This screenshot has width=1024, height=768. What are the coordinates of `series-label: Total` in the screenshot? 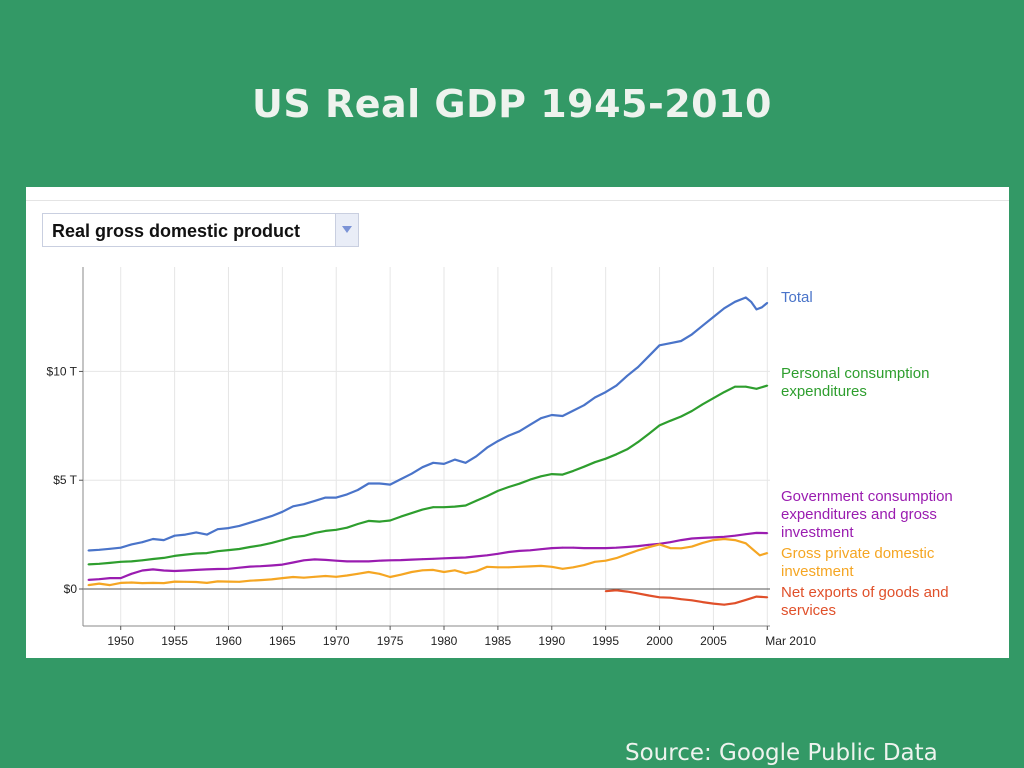 It's located at (797, 297).